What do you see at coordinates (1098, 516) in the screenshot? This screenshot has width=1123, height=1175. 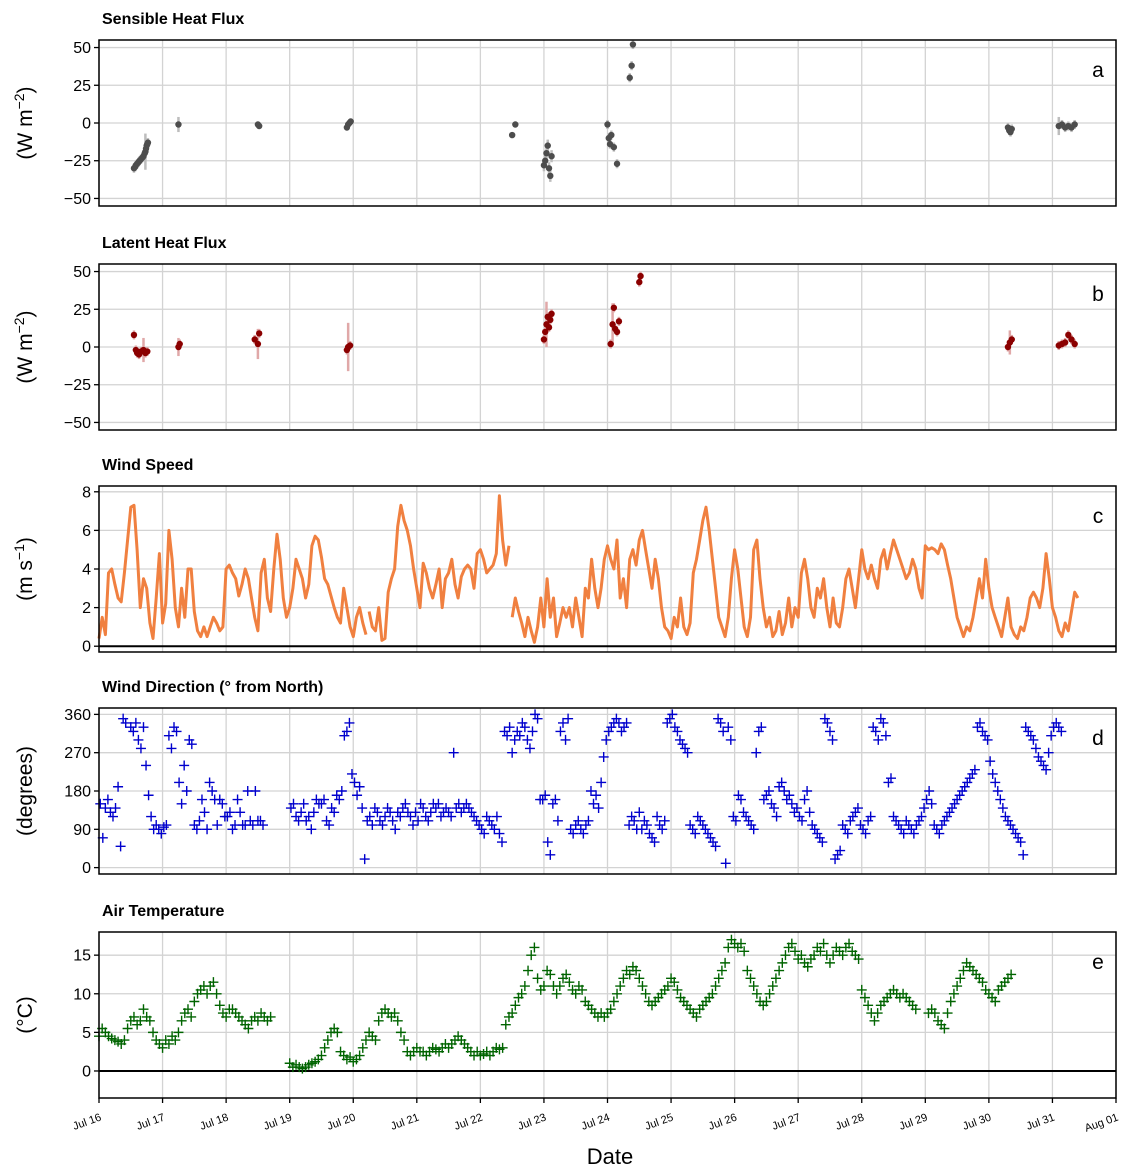 I see `panel-letter: c` at bounding box center [1098, 516].